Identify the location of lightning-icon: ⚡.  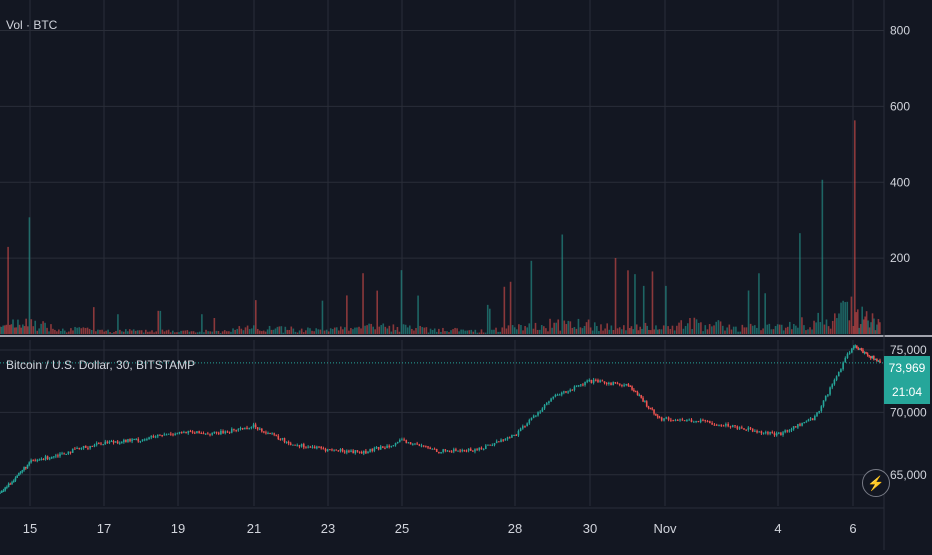
(876, 483).